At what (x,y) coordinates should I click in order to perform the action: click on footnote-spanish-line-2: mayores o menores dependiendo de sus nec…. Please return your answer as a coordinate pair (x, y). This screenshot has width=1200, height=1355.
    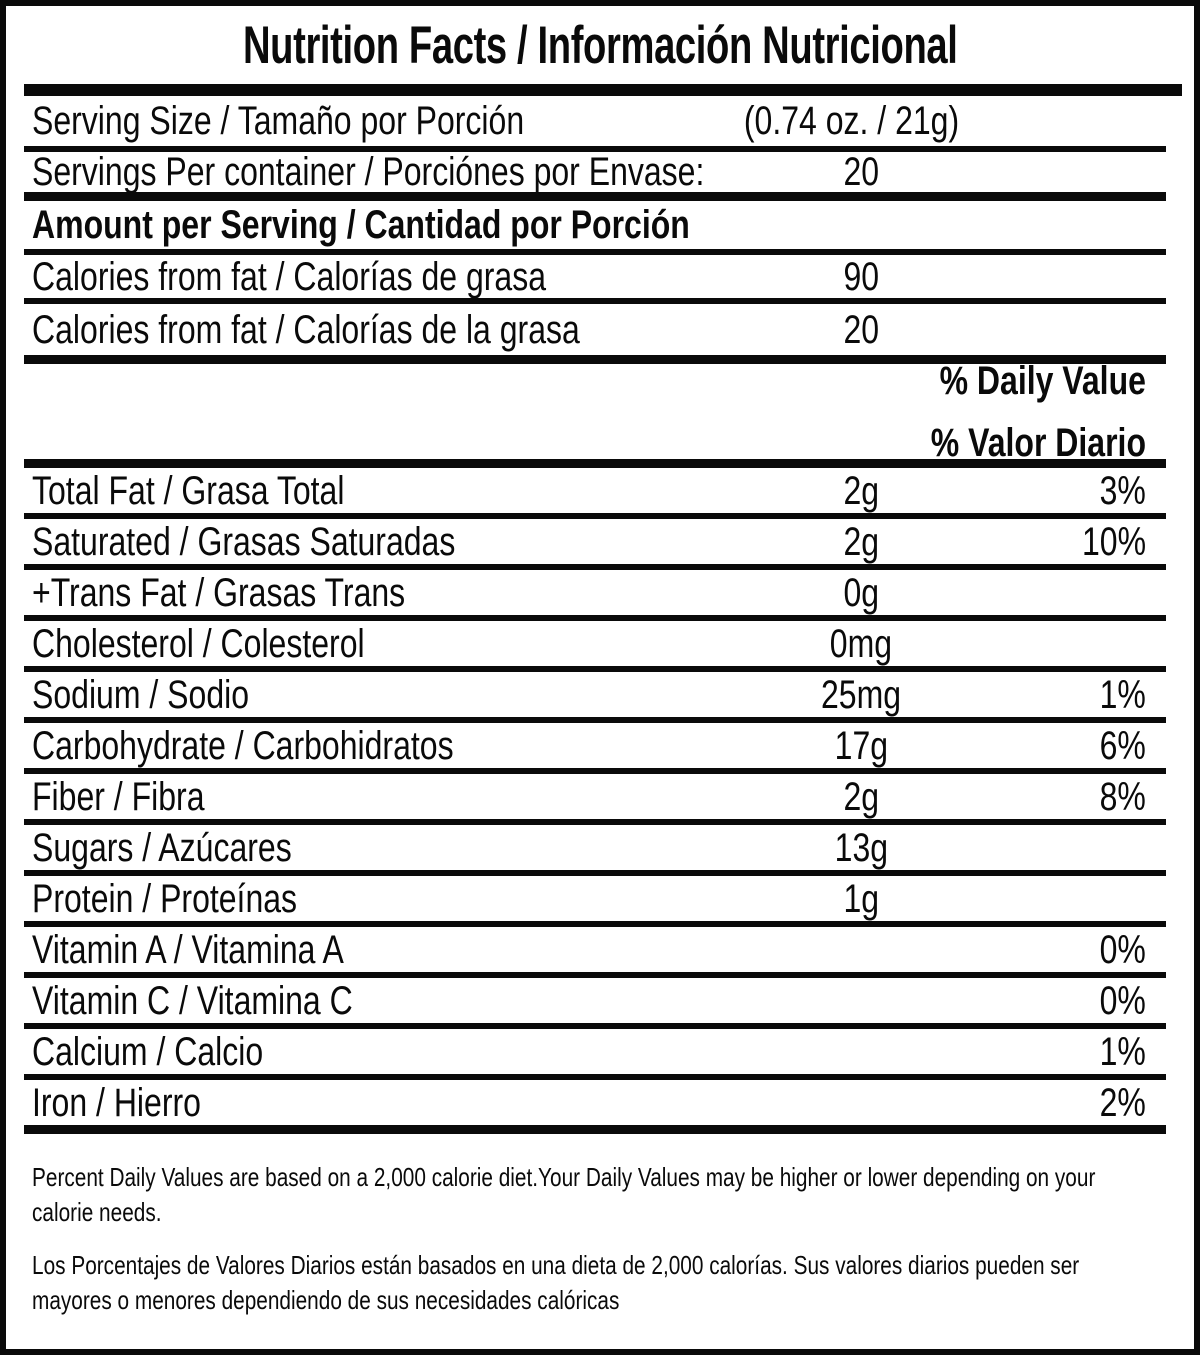
    Looking at the image, I should click on (326, 1300).